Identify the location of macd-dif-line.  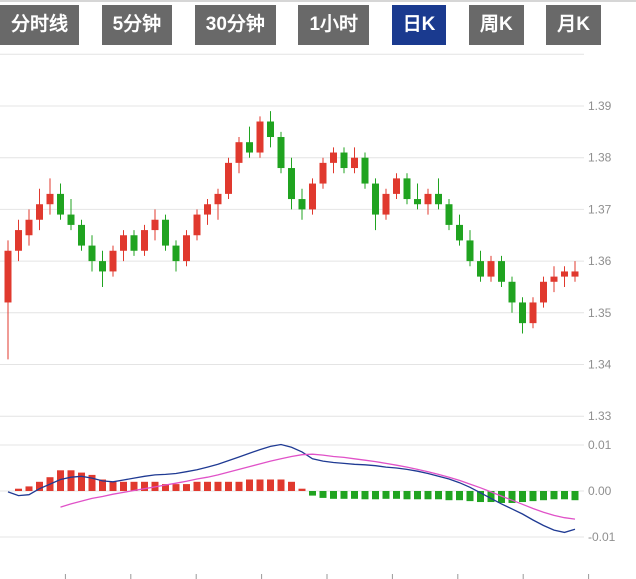
(291, 488).